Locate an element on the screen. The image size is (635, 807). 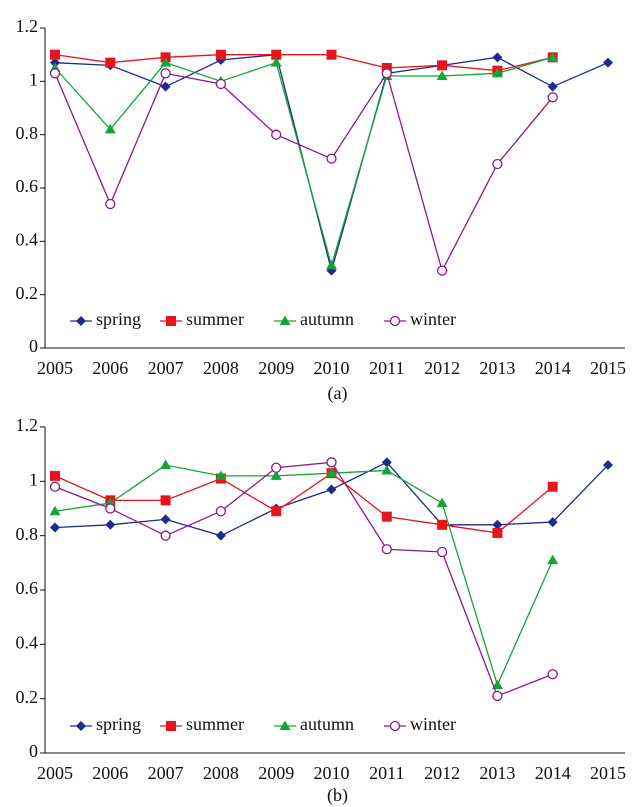
caption: (b) is located at coordinates (337, 795).